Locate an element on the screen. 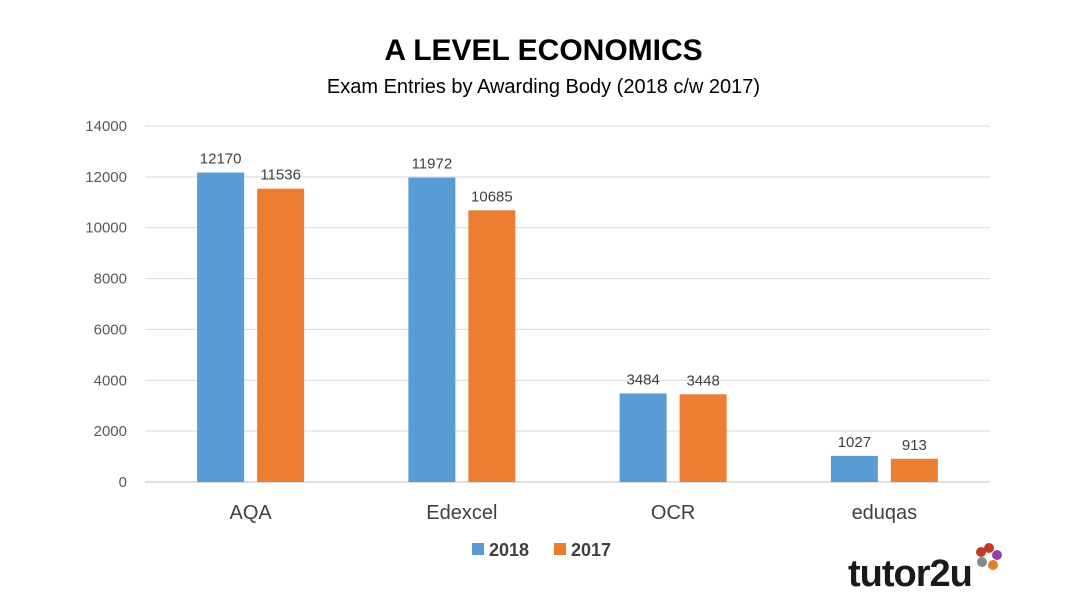 The image size is (1087, 613). tutor2u-logo: tutor2u is located at coordinates (910, 574).